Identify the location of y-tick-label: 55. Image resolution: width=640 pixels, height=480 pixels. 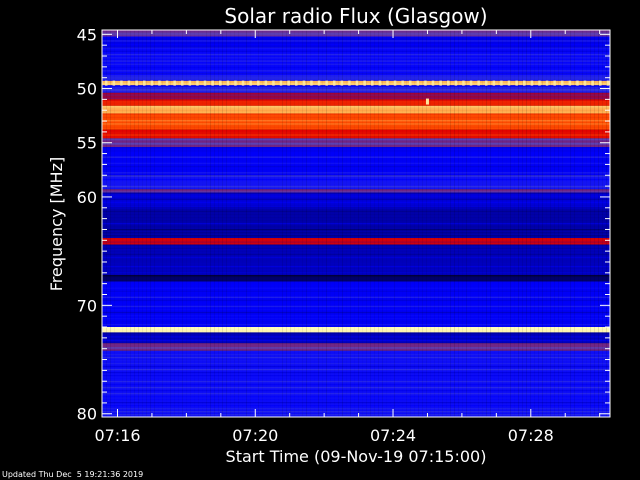
(87, 143).